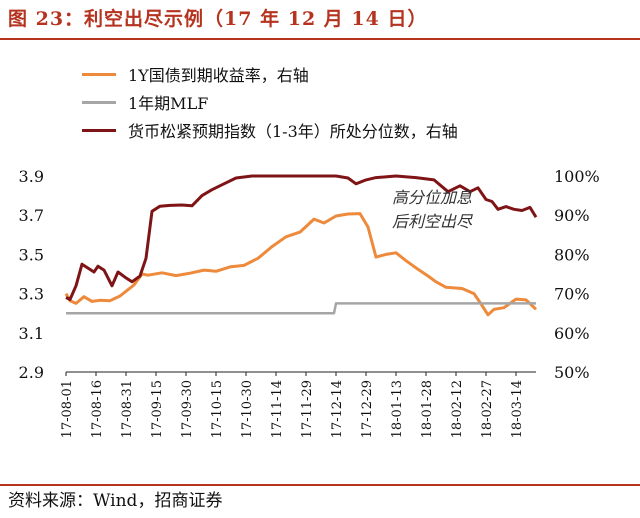 The height and width of the screenshot is (518, 640). Describe the element at coordinates (487, 409) in the screenshot. I see `x-tick-label: 18-02-27` at that location.